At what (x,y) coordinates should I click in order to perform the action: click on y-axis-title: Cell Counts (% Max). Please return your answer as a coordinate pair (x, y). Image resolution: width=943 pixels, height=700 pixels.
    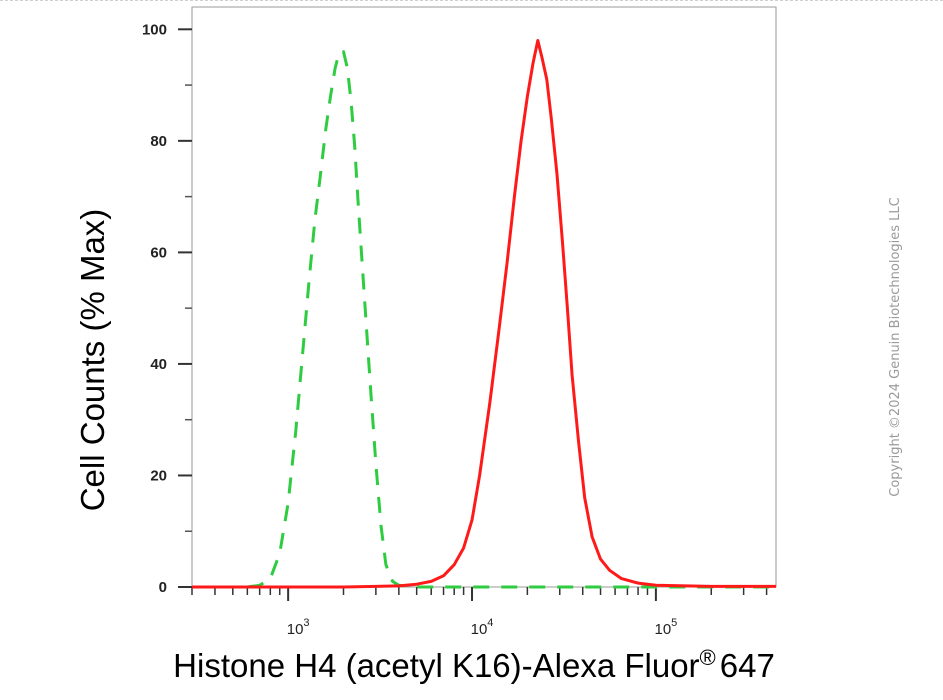
    Looking at the image, I should click on (92, 360).